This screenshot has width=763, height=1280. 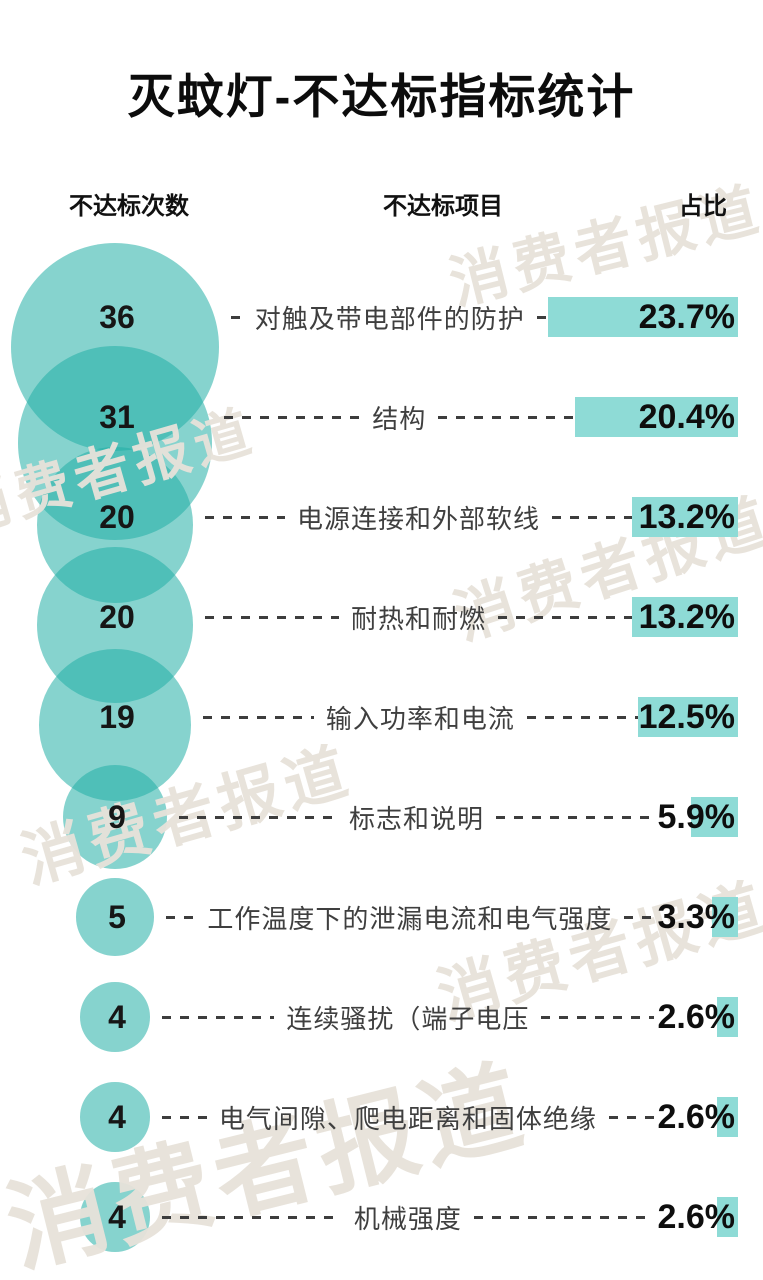 I want to click on item-label: 连续骚扰（端子电压, so click(x=408, y=1018).